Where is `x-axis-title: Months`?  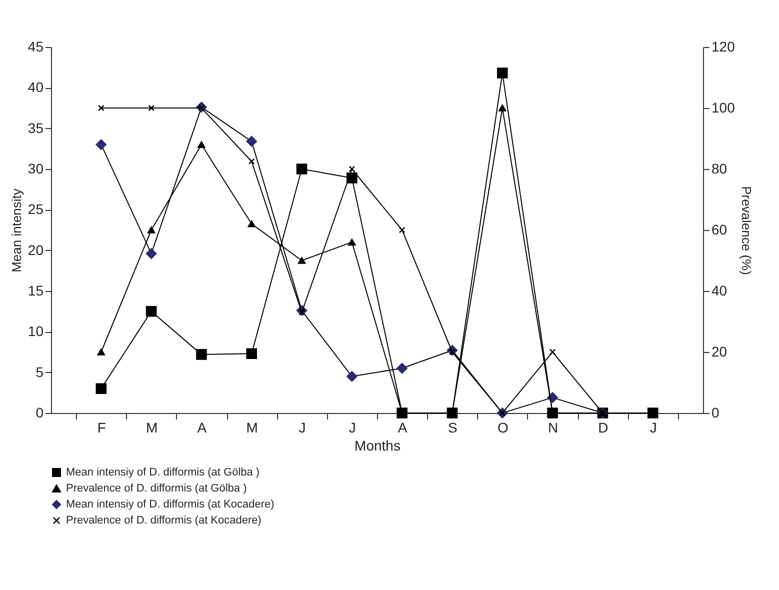 x-axis-title: Months is located at coordinates (377, 446).